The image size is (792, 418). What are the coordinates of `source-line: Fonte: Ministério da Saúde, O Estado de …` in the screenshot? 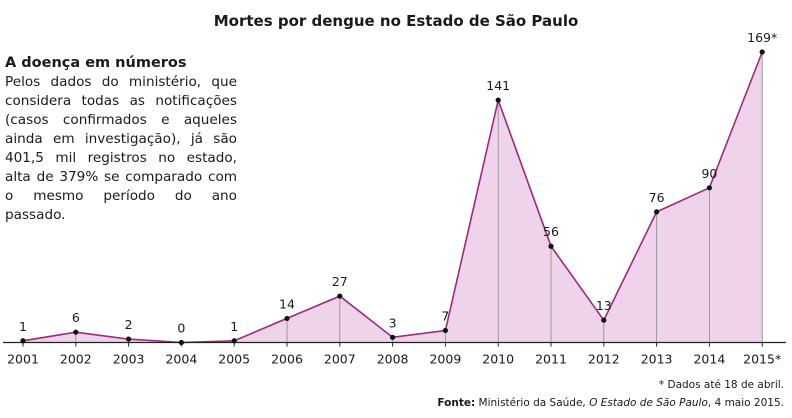 It's located at (610, 403).